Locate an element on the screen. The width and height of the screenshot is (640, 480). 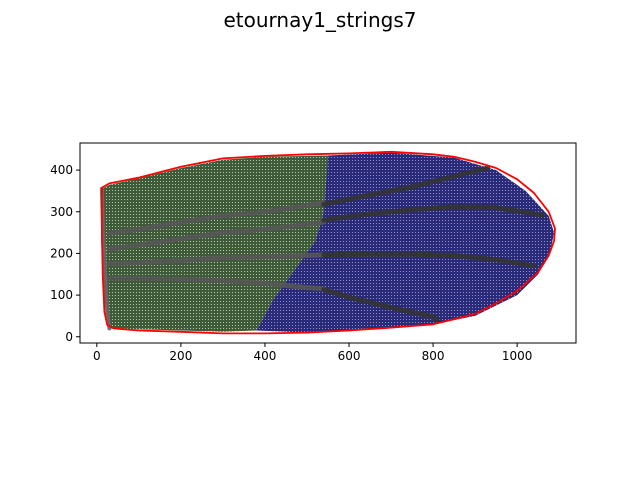
x-tick-label: 0 is located at coordinates (97, 356).